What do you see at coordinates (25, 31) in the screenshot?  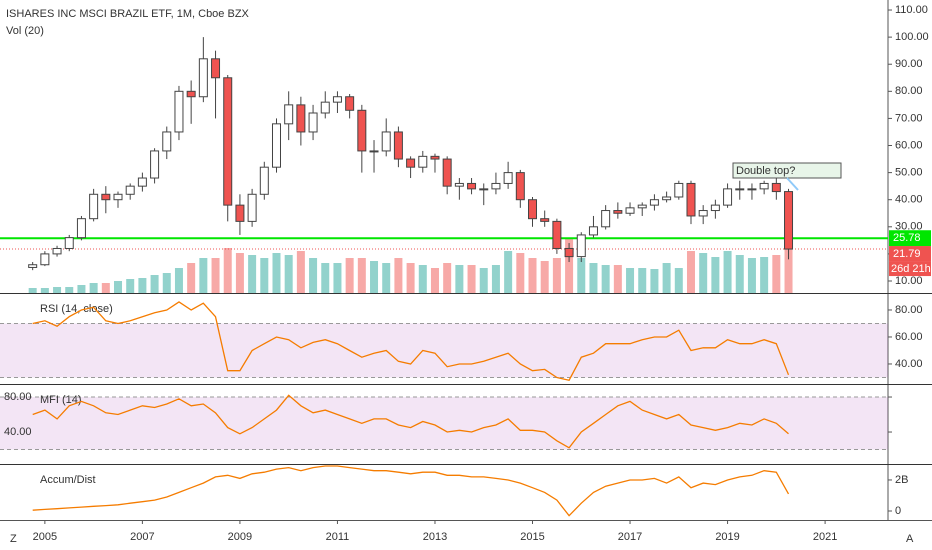 I see `volume-label: Vol (20)` at bounding box center [25, 31].